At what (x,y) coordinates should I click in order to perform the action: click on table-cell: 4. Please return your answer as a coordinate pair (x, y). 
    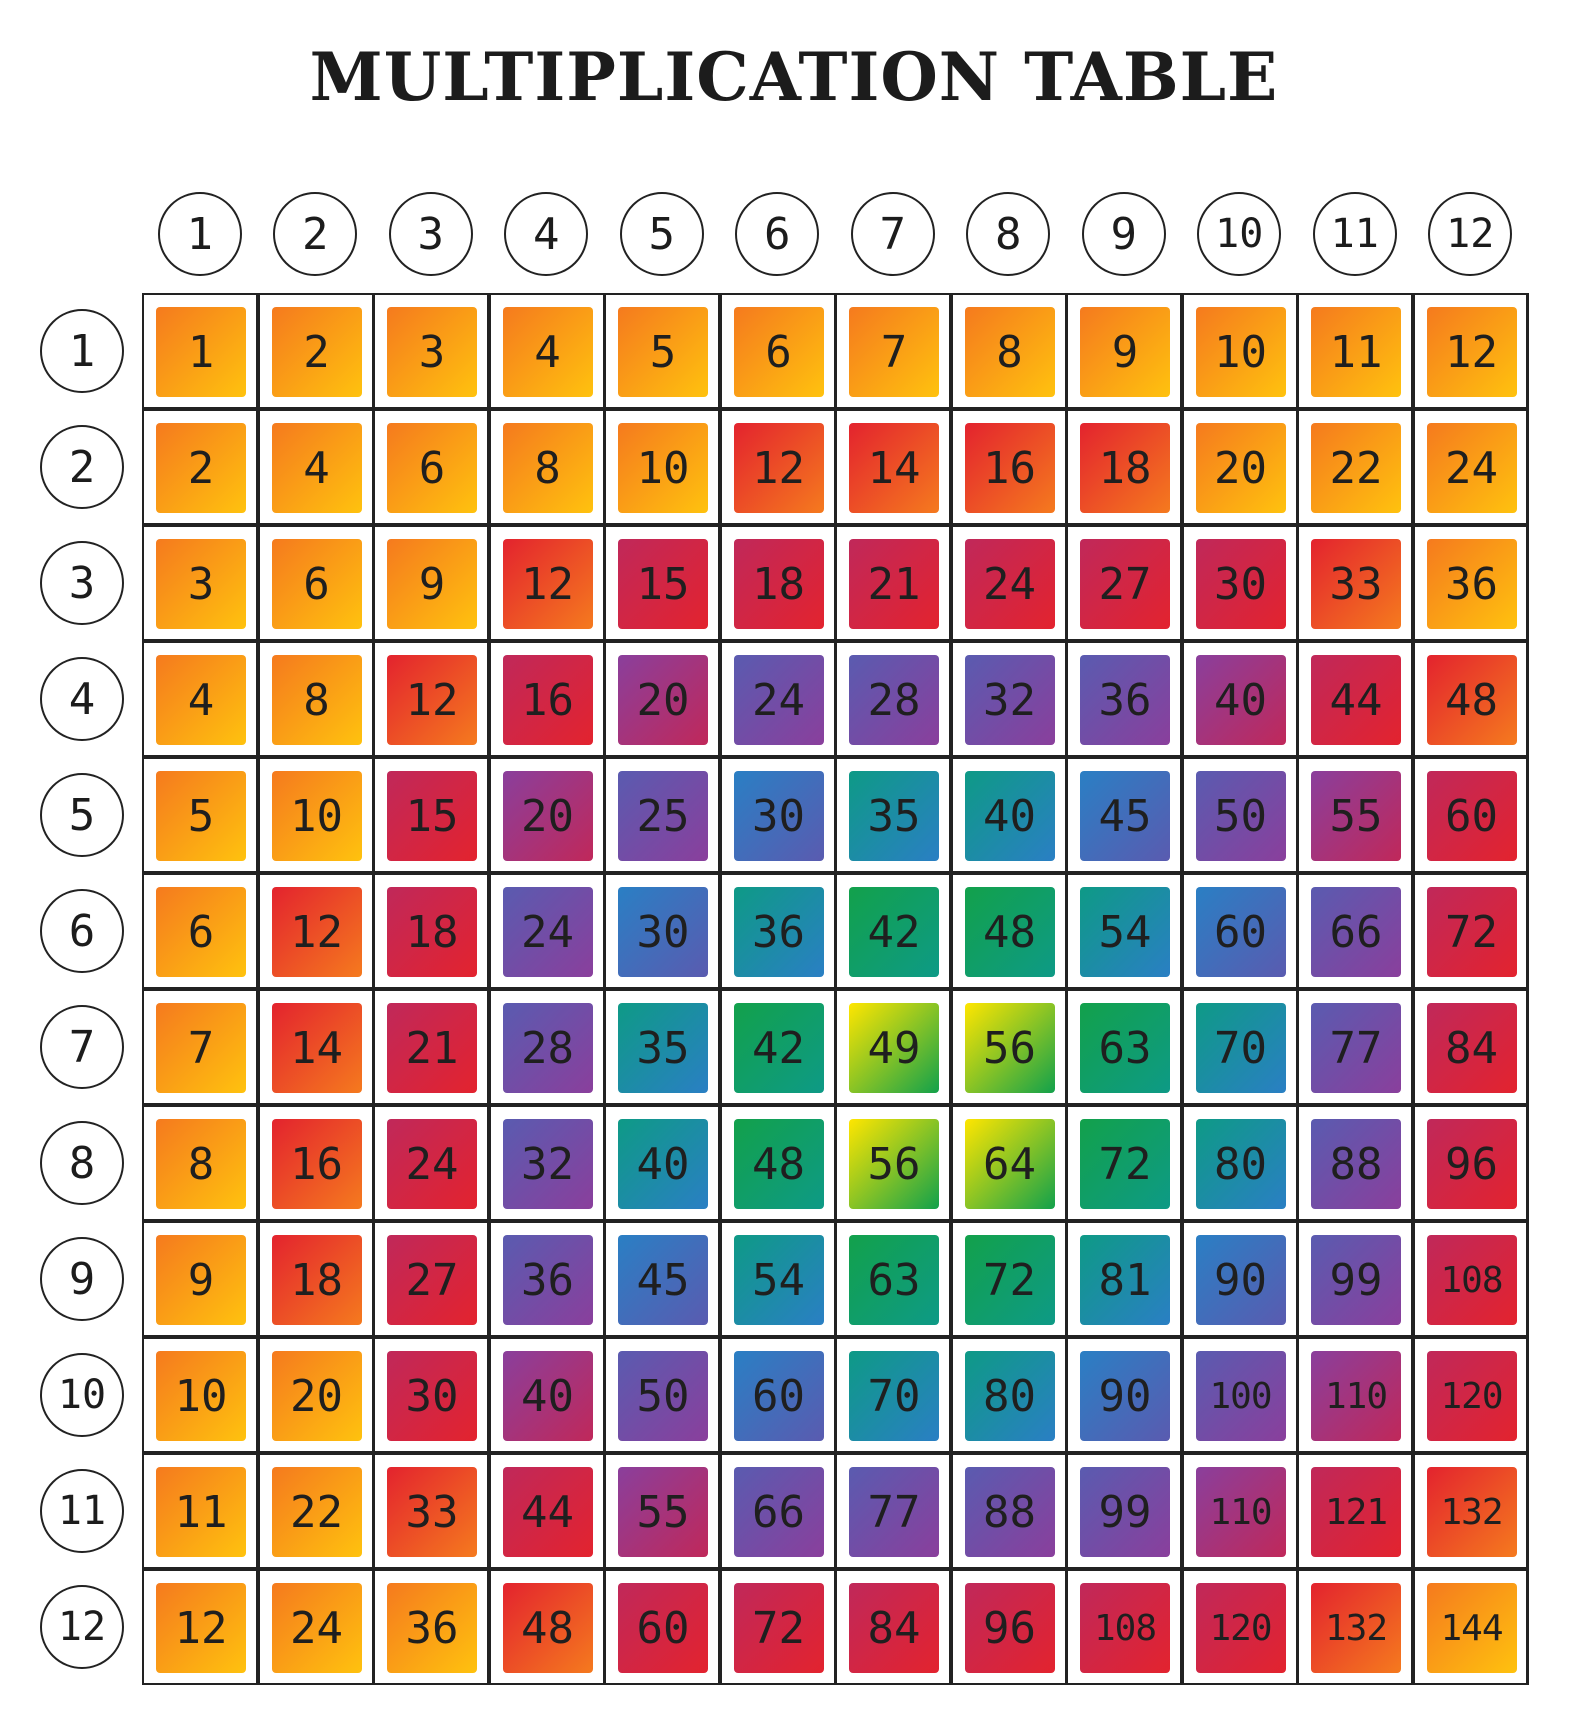
    Looking at the image, I should click on (315, 467).